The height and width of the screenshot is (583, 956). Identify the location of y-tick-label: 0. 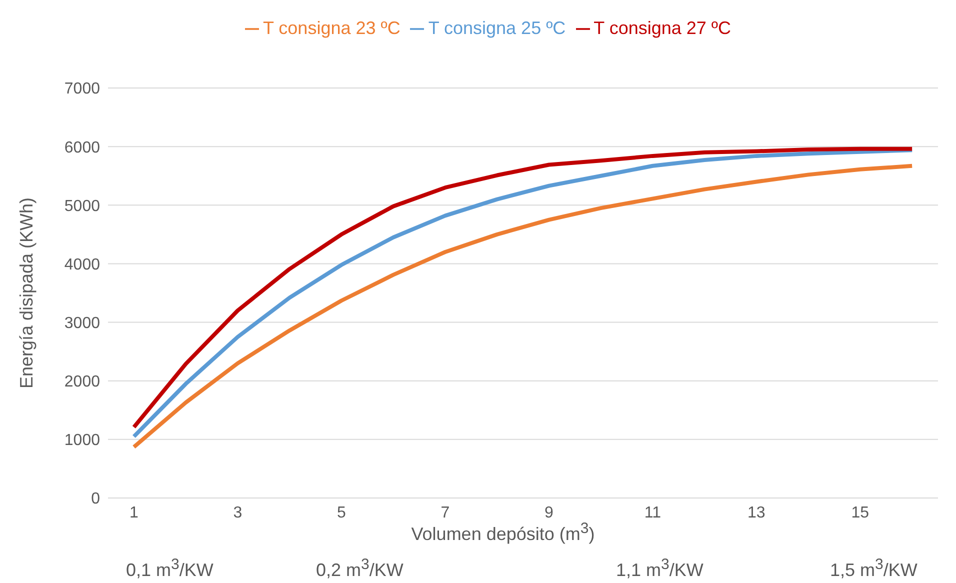
(95, 499).